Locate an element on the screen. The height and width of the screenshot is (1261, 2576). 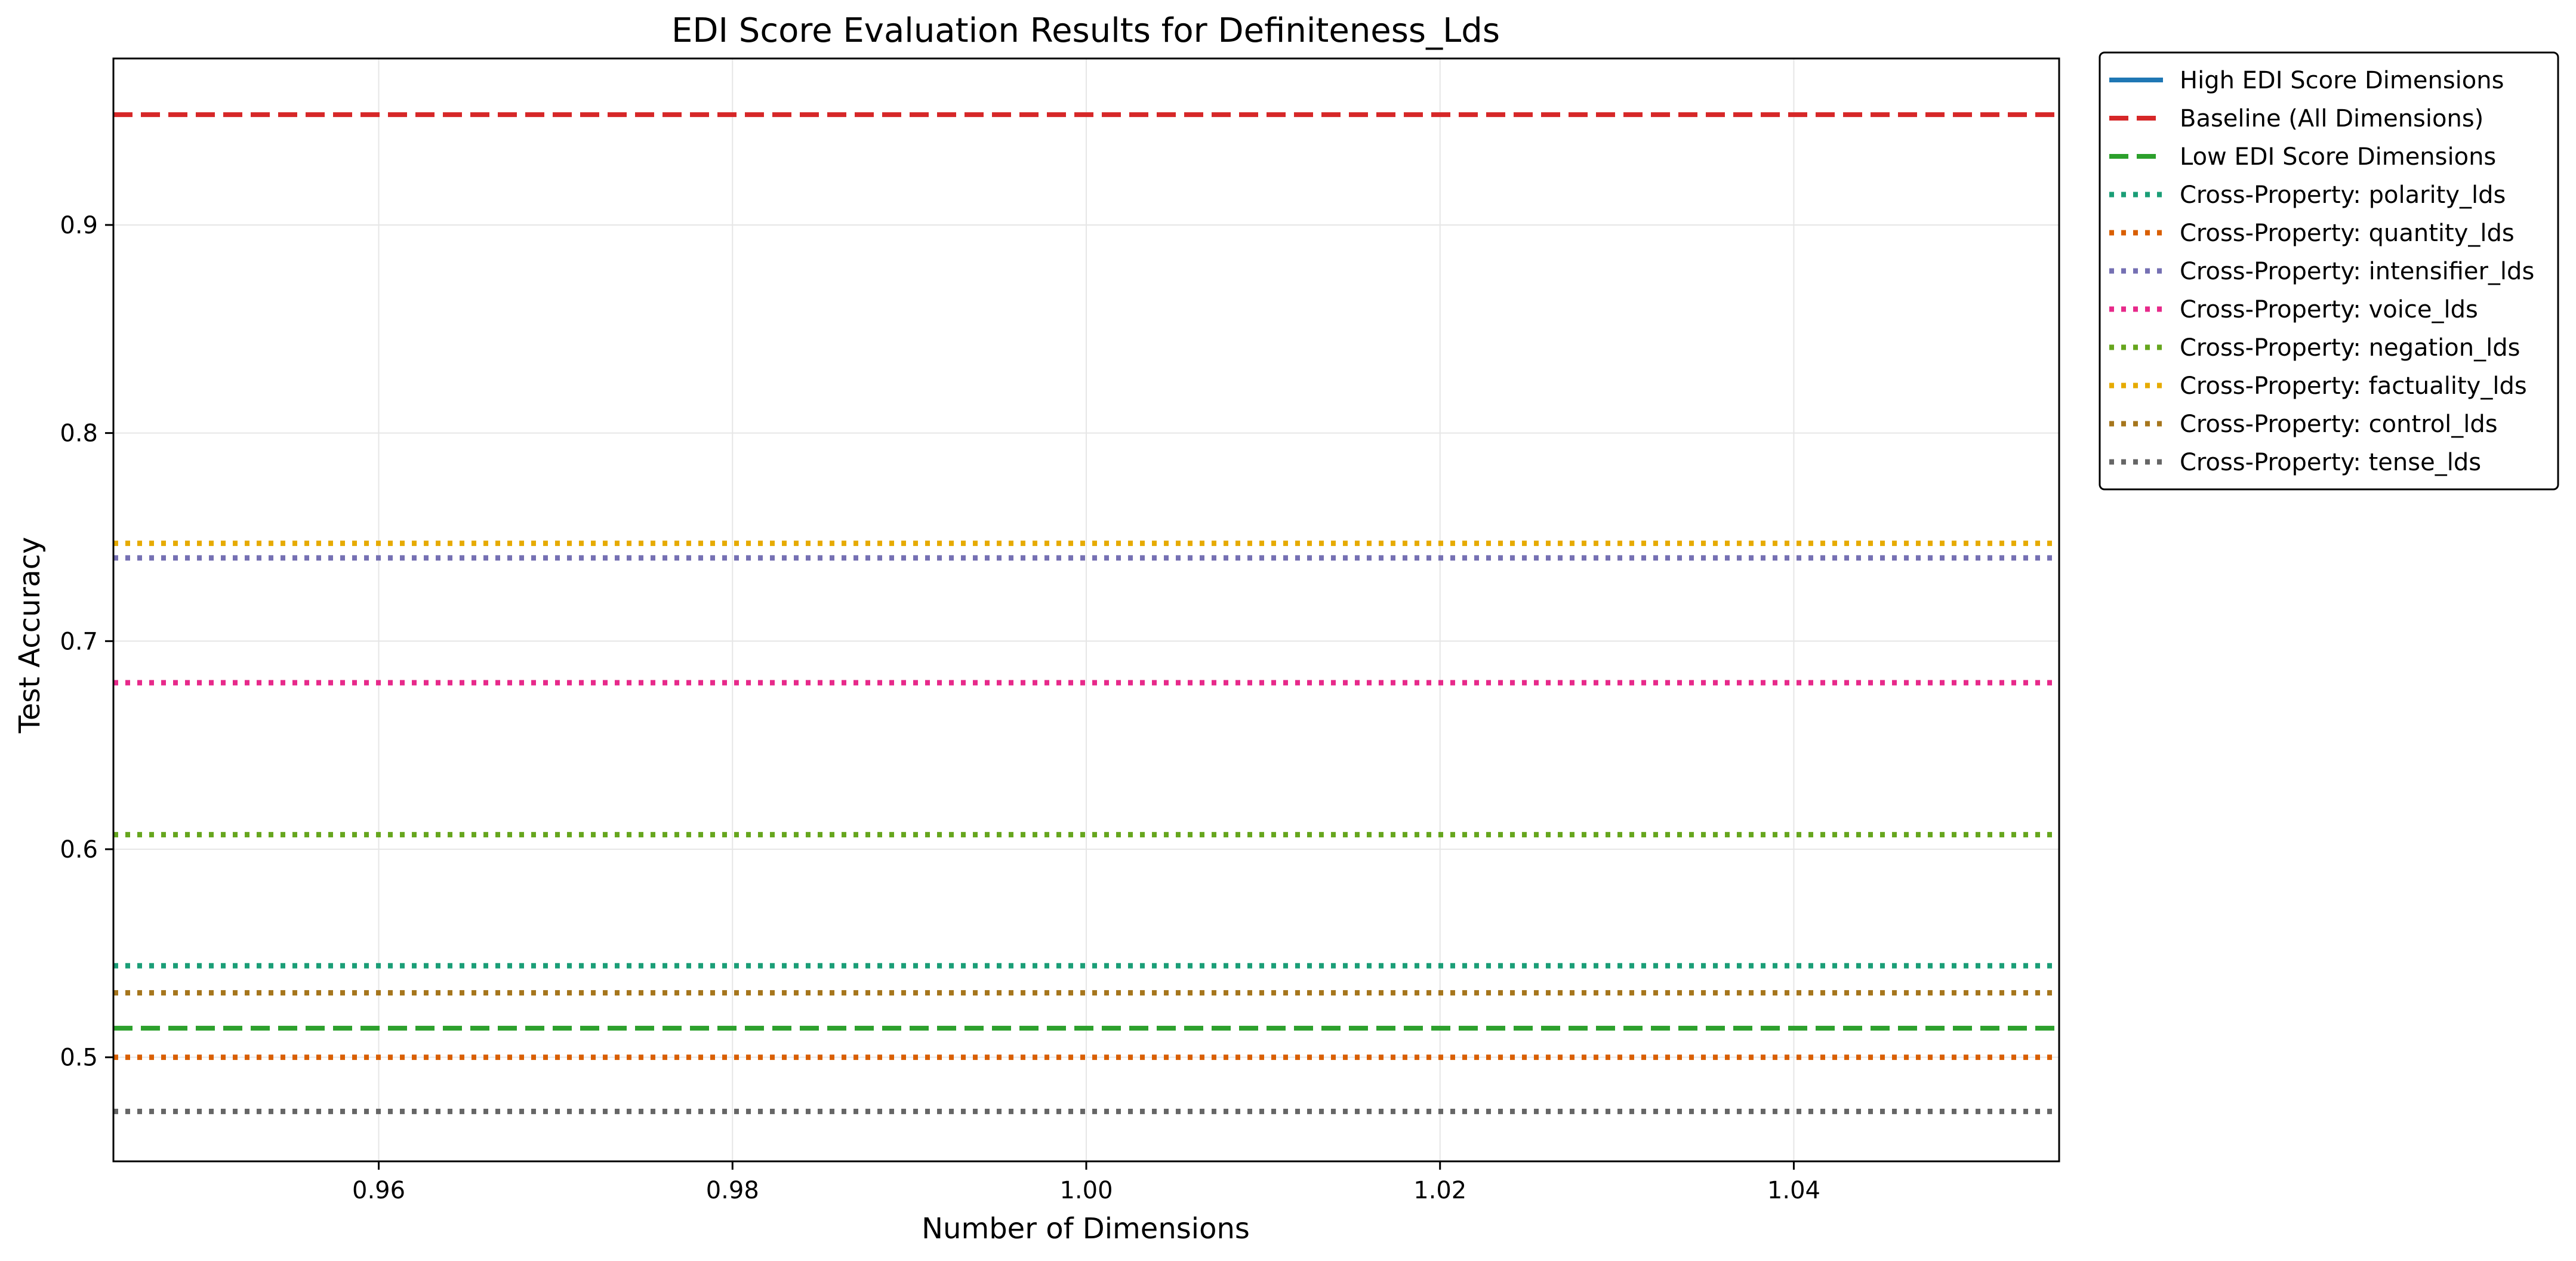
x-axis: 0.96 0.98 1.00 1.02 1.04 is located at coordinates (1086, 1183).